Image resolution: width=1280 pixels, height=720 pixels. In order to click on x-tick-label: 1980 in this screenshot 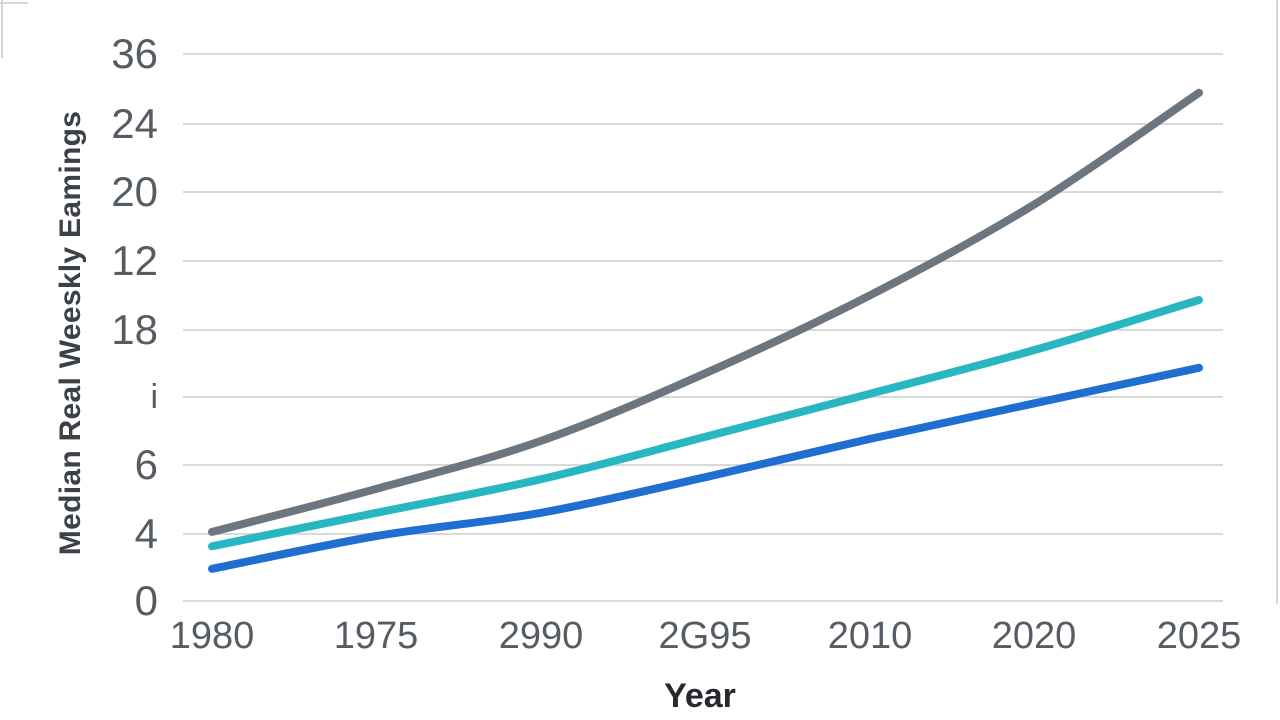, I will do `click(212, 636)`.